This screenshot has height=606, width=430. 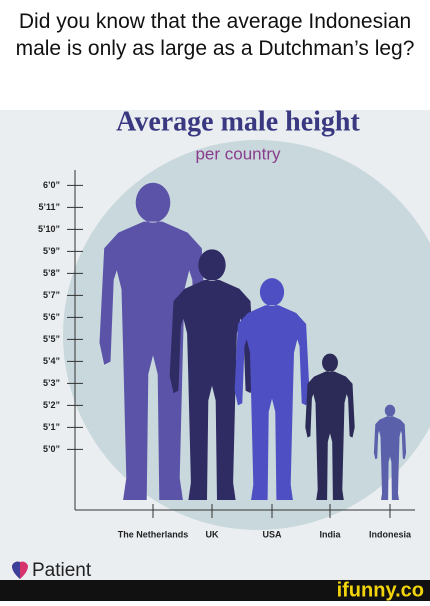 What do you see at coordinates (16, 570) in the screenshot?
I see `logo-icon-left` at bounding box center [16, 570].